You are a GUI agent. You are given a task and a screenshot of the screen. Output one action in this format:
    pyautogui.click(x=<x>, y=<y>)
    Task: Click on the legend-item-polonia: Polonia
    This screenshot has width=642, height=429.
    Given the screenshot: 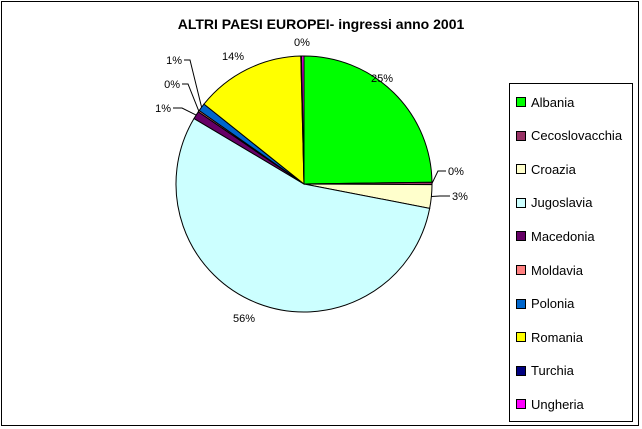 What is the action you would take?
    pyautogui.click(x=545, y=304)
    